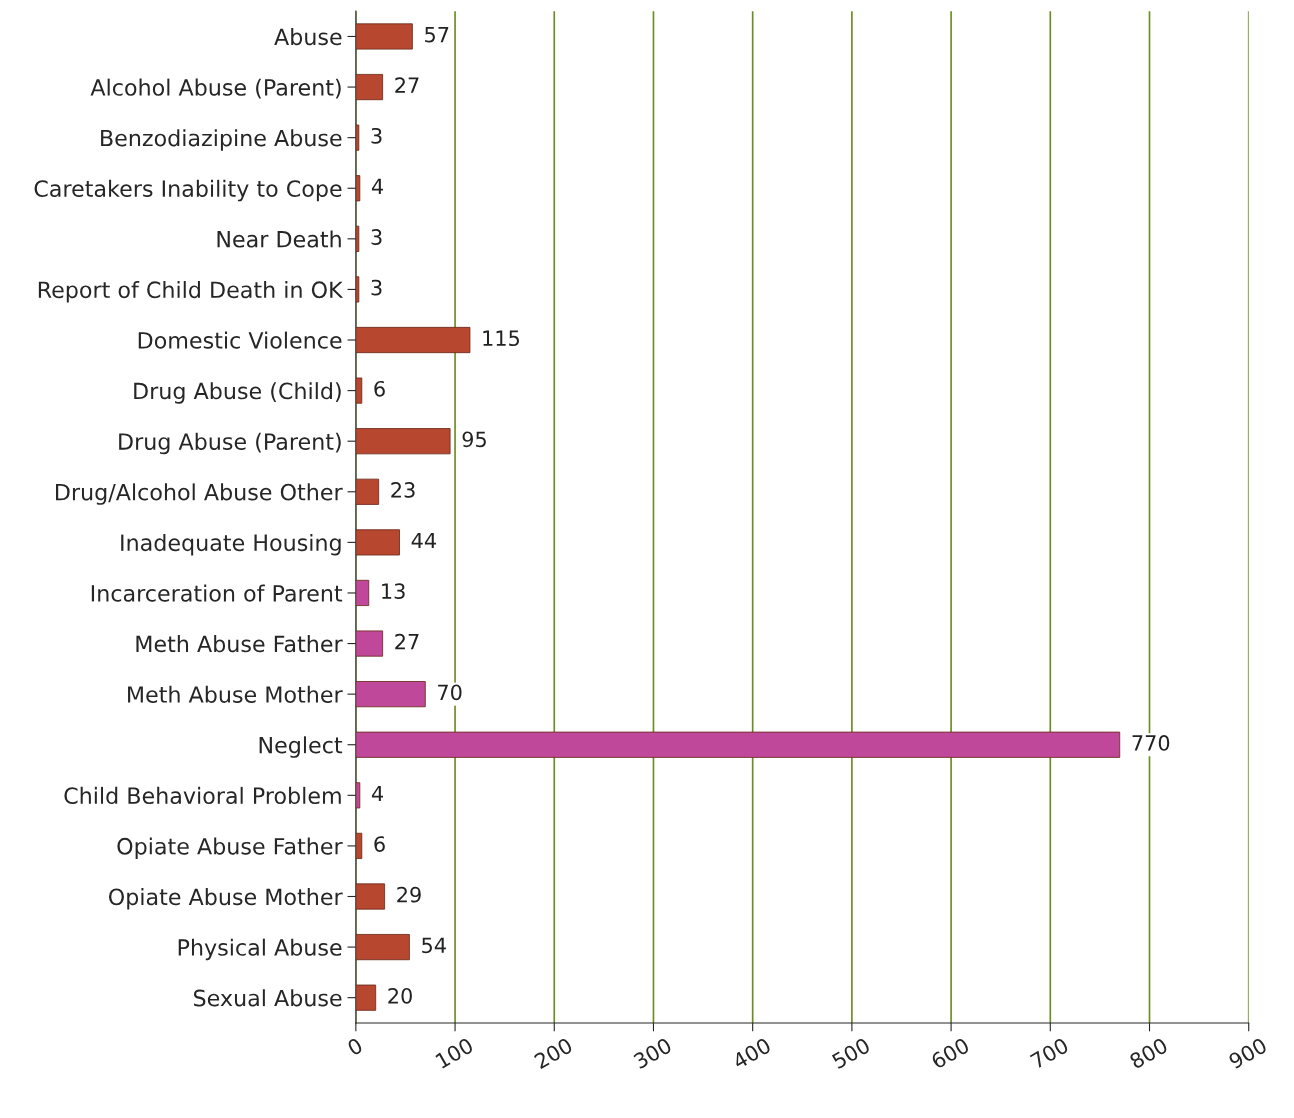 This screenshot has width=1294, height=1118. Describe the element at coordinates (231, 544) in the screenshot. I see `y-tick-label: Inadequate Housing` at that location.